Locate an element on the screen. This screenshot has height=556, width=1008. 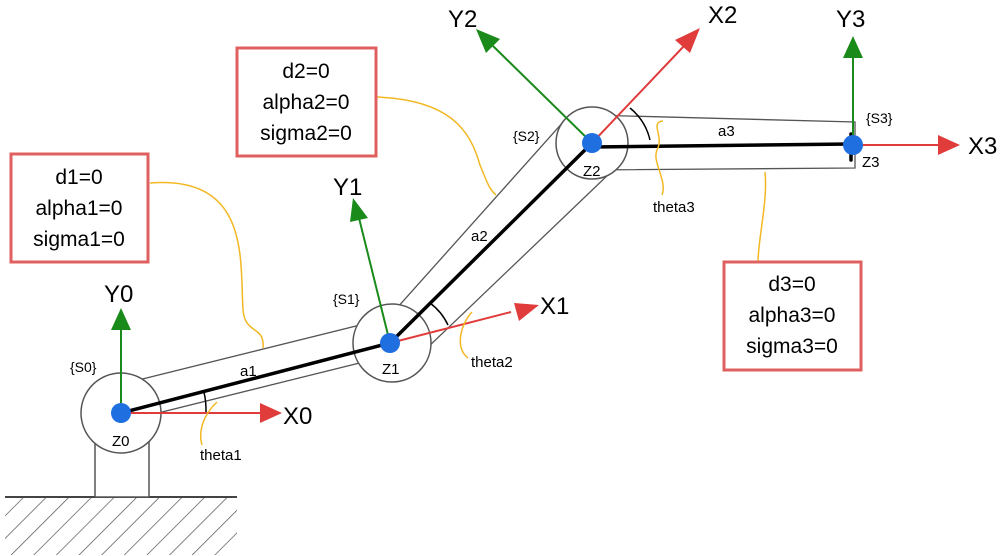
param-box-1-line-2: alpha1=0 is located at coordinates (78, 208).